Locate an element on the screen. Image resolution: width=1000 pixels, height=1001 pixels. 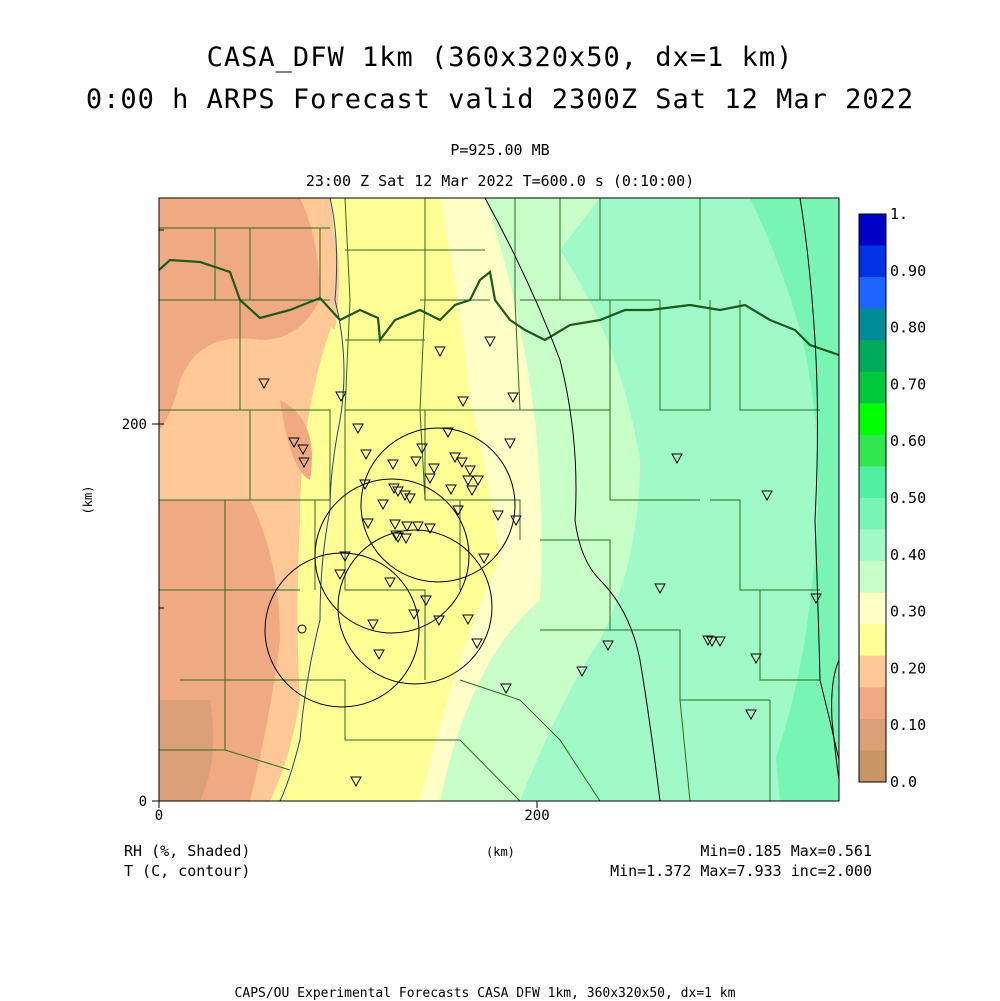
legend-label: 0.60 is located at coordinates (908, 441).